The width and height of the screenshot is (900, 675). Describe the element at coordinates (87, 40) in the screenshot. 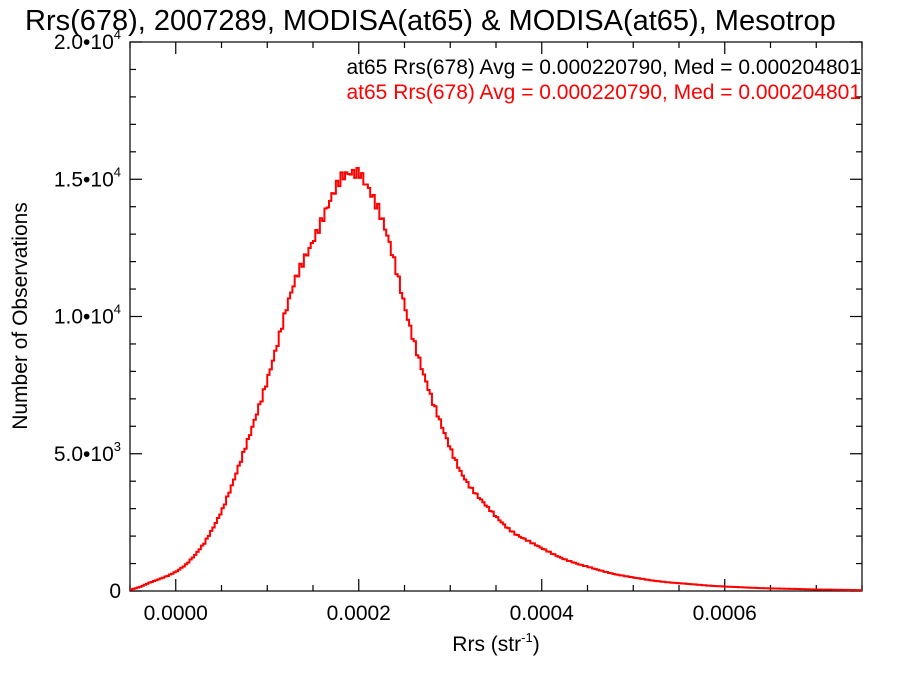

I see `y-tick-label: 2.0•104` at that location.